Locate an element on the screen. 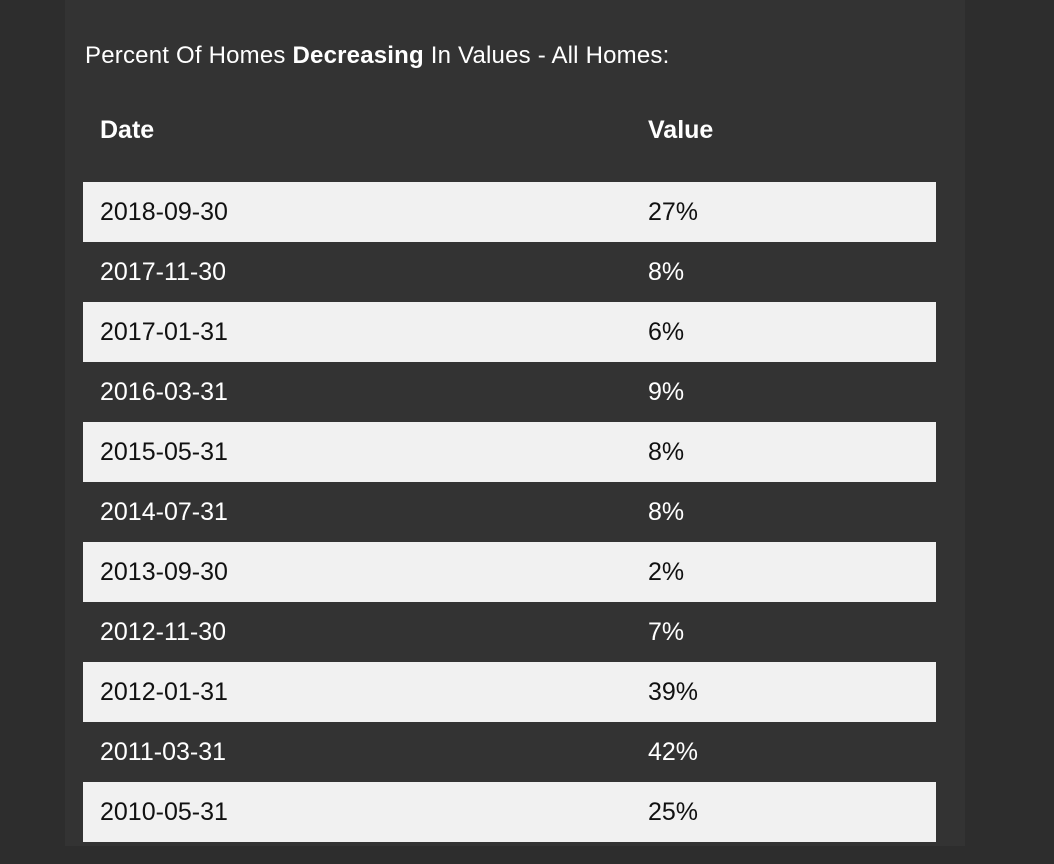 Image resolution: width=1054 pixels, height=864 pixels. date-cell: 2015-05-31 is located at coordinates (164, 451).